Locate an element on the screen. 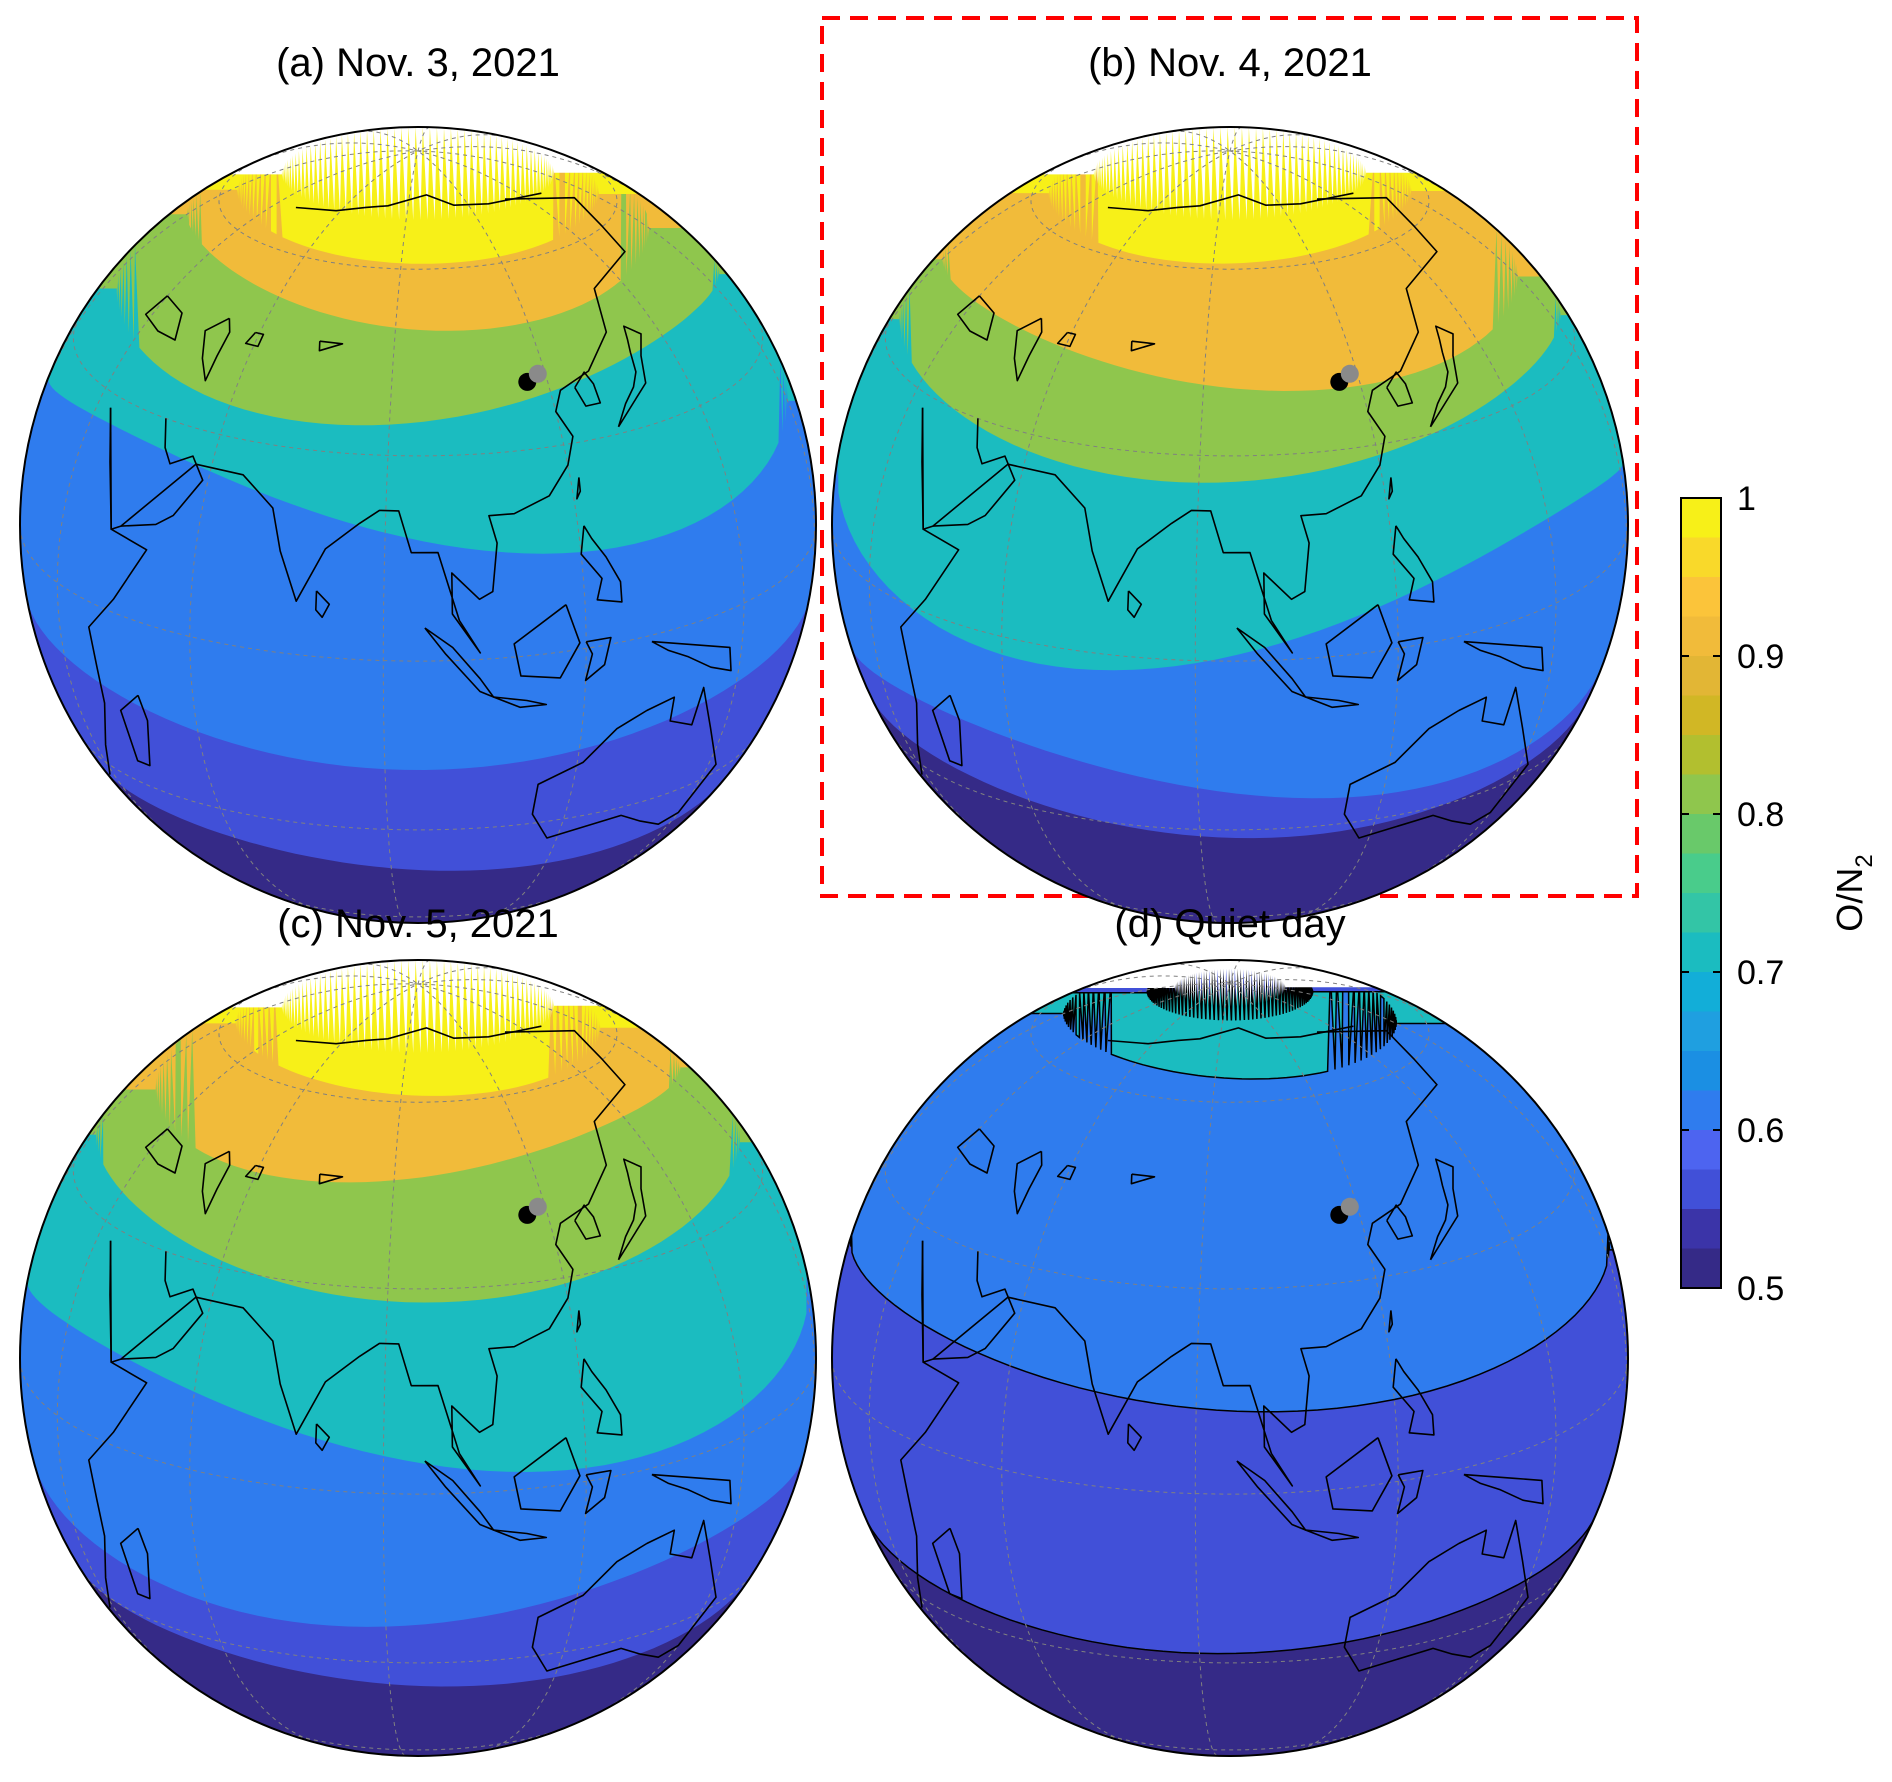 This screenshot has width=1892, height=1782. meridian-d--150 is located at coordinates (1346, 1007).